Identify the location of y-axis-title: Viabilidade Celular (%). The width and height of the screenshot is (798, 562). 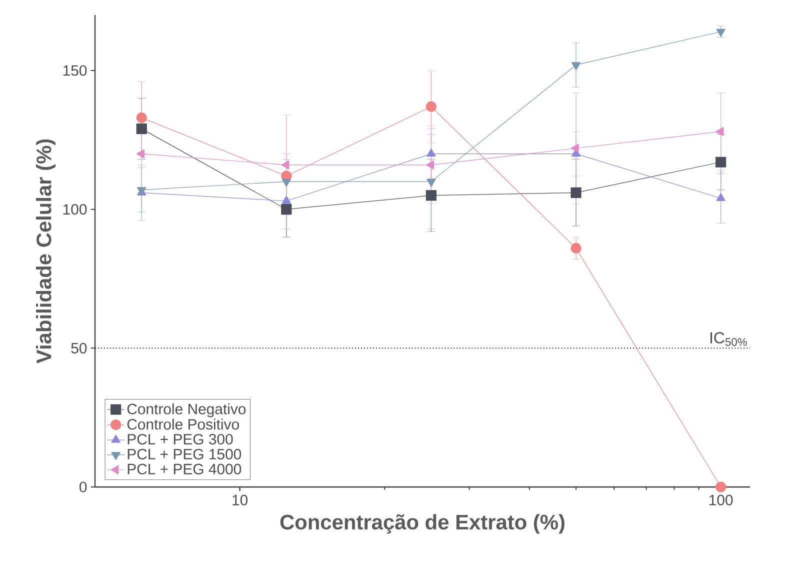
(46, 251).